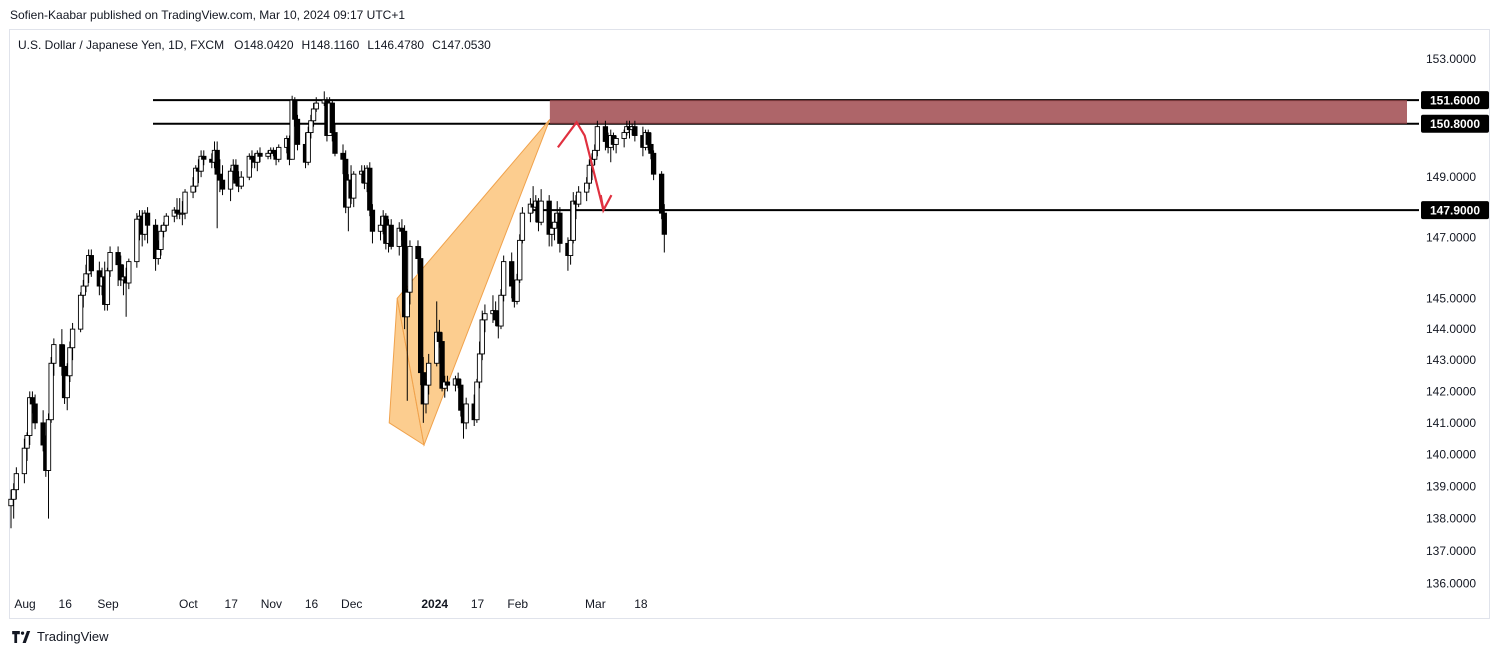  What do you see at coordinates (581, 165) in the screenshot?
I see `arrow-path` at bounding box center [581, 165].